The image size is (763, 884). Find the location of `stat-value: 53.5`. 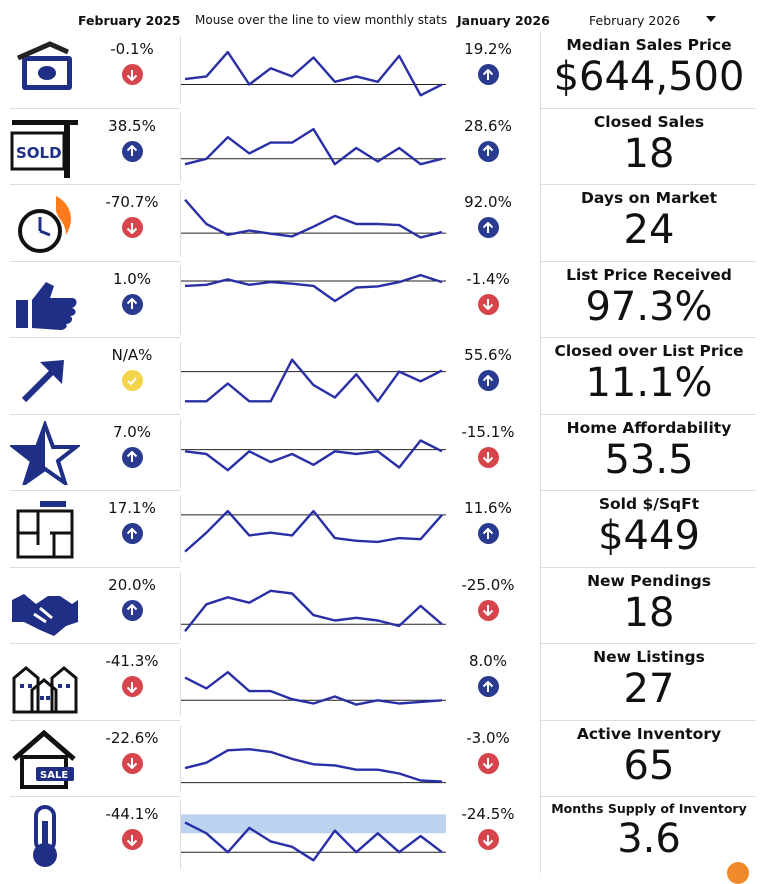

stat-value: 53.5 is located at coordinates (649, 459).